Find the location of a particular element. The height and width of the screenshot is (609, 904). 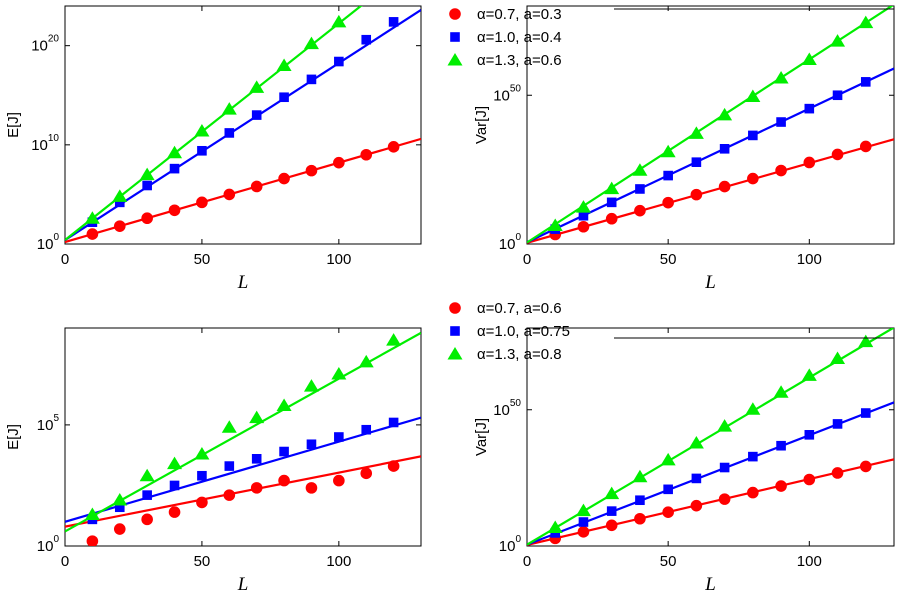

legend-label-3: α=1.3, a=0.8 is located at coordinates (519, 354).